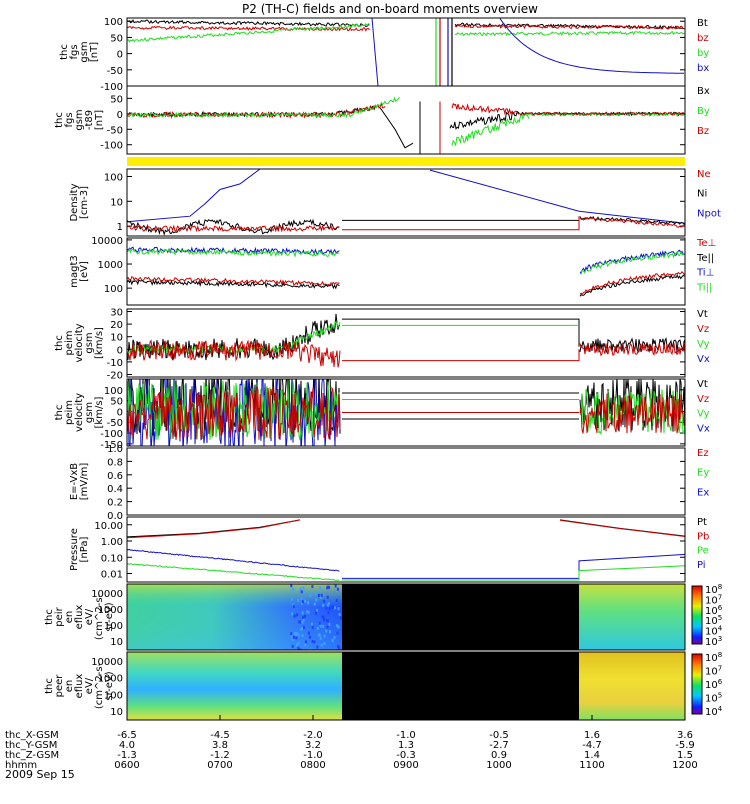  What do you see at coordinates (115, 476) in the screenshot?
I see `ytick-label: 0.6` at bounding box center [115, 476].